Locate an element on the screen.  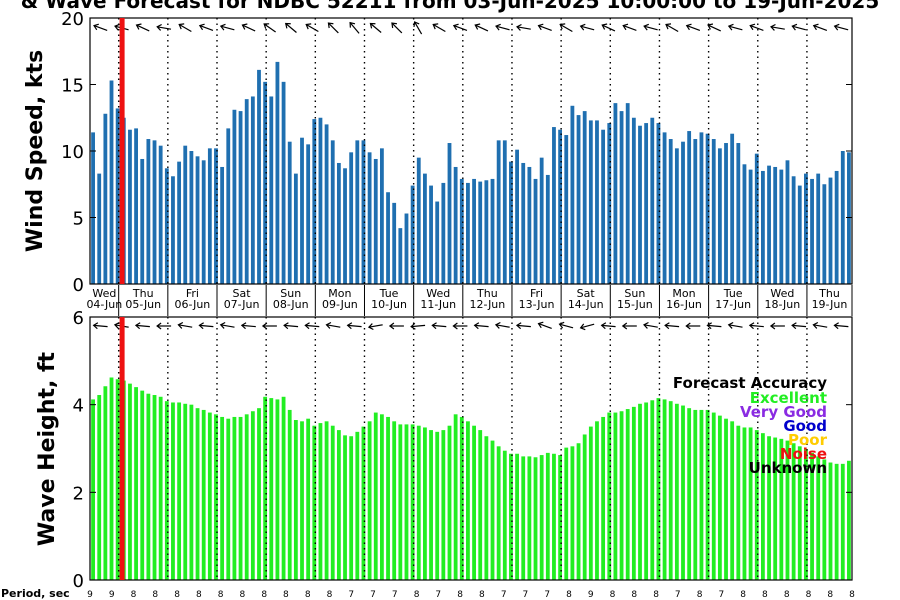
day-name-label: Fri is located at coordinates (192, 293).